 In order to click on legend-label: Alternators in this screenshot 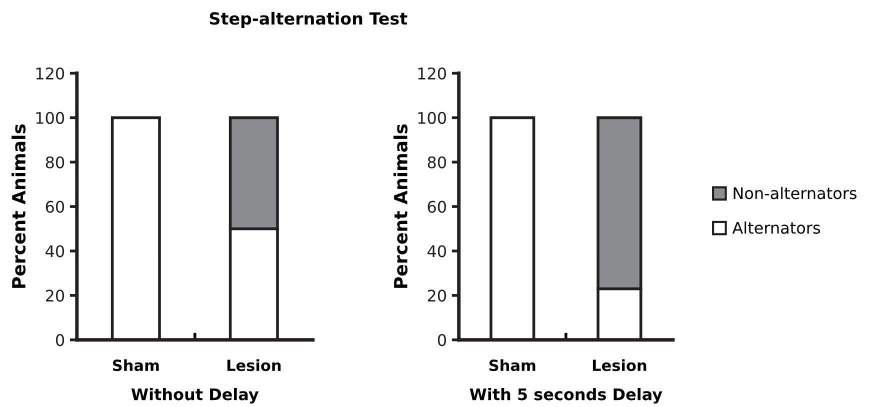, I will do `click(776, 227)`.